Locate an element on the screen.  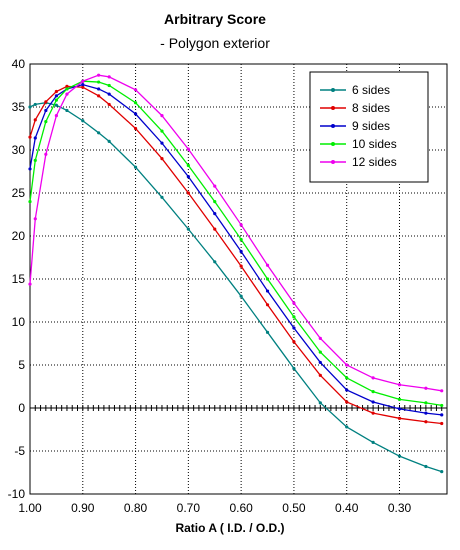
x-tick-label: 0.80 is located at coordinates (136, 508).